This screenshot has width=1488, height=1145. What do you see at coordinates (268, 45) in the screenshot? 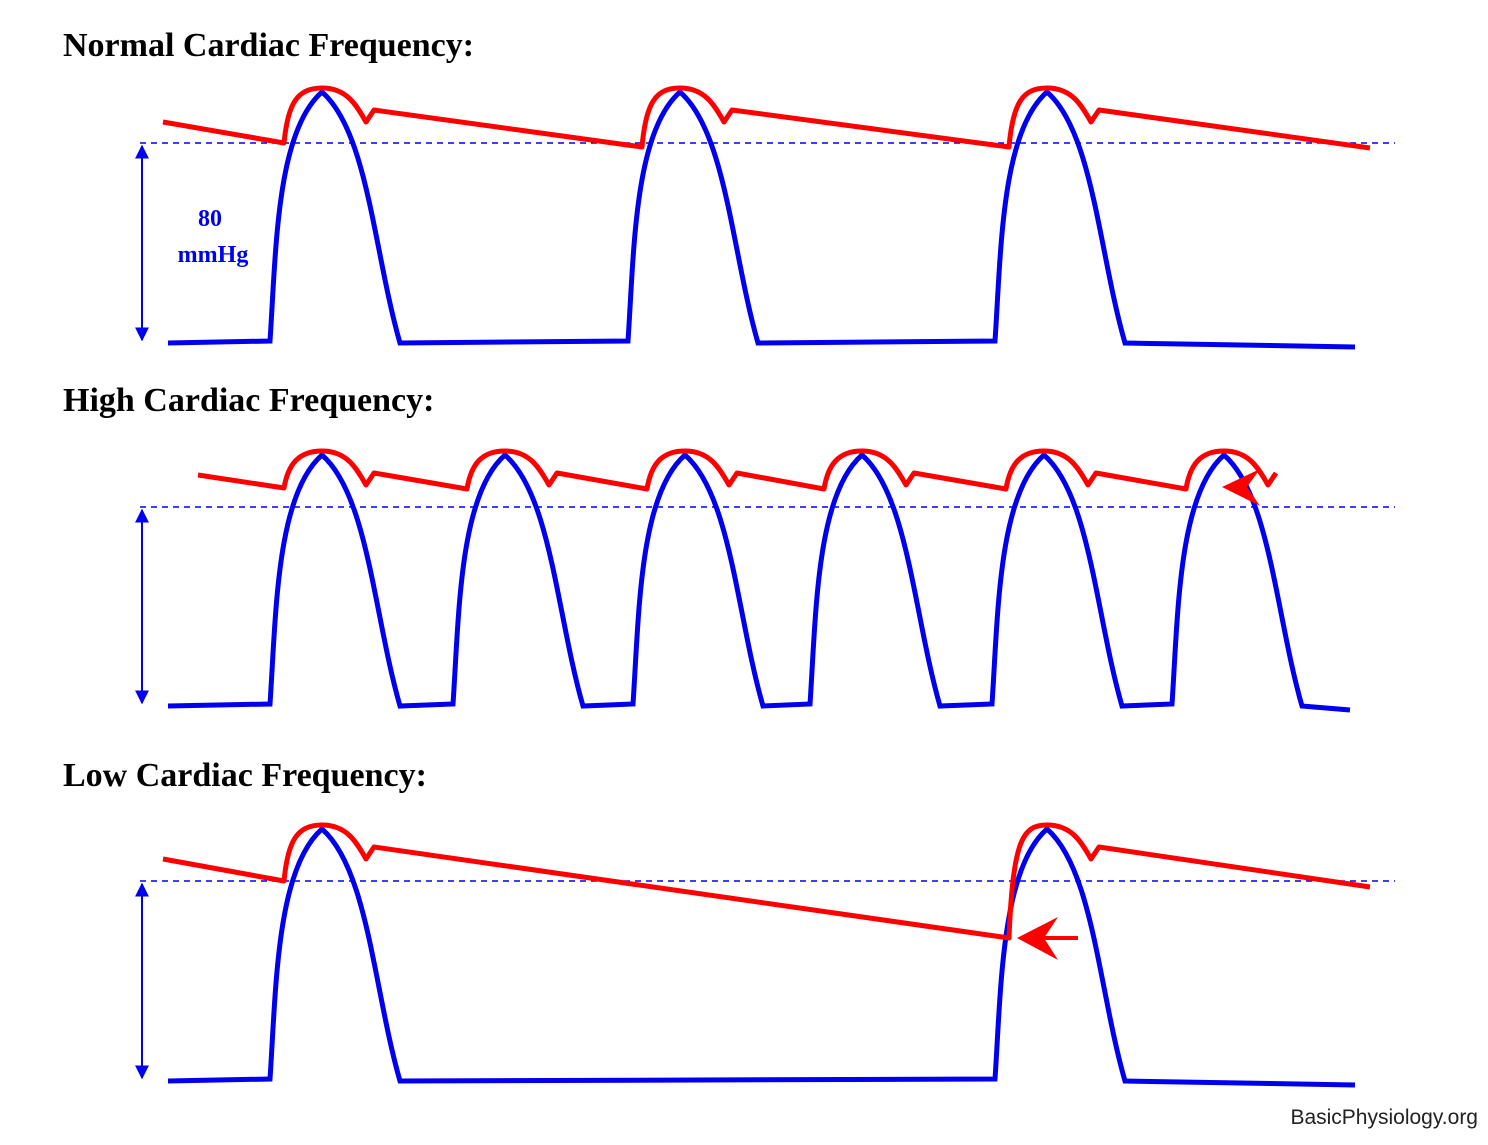
I see `panel-title: Normal Cardiac Frequency:` at bounding box center [268, 45].